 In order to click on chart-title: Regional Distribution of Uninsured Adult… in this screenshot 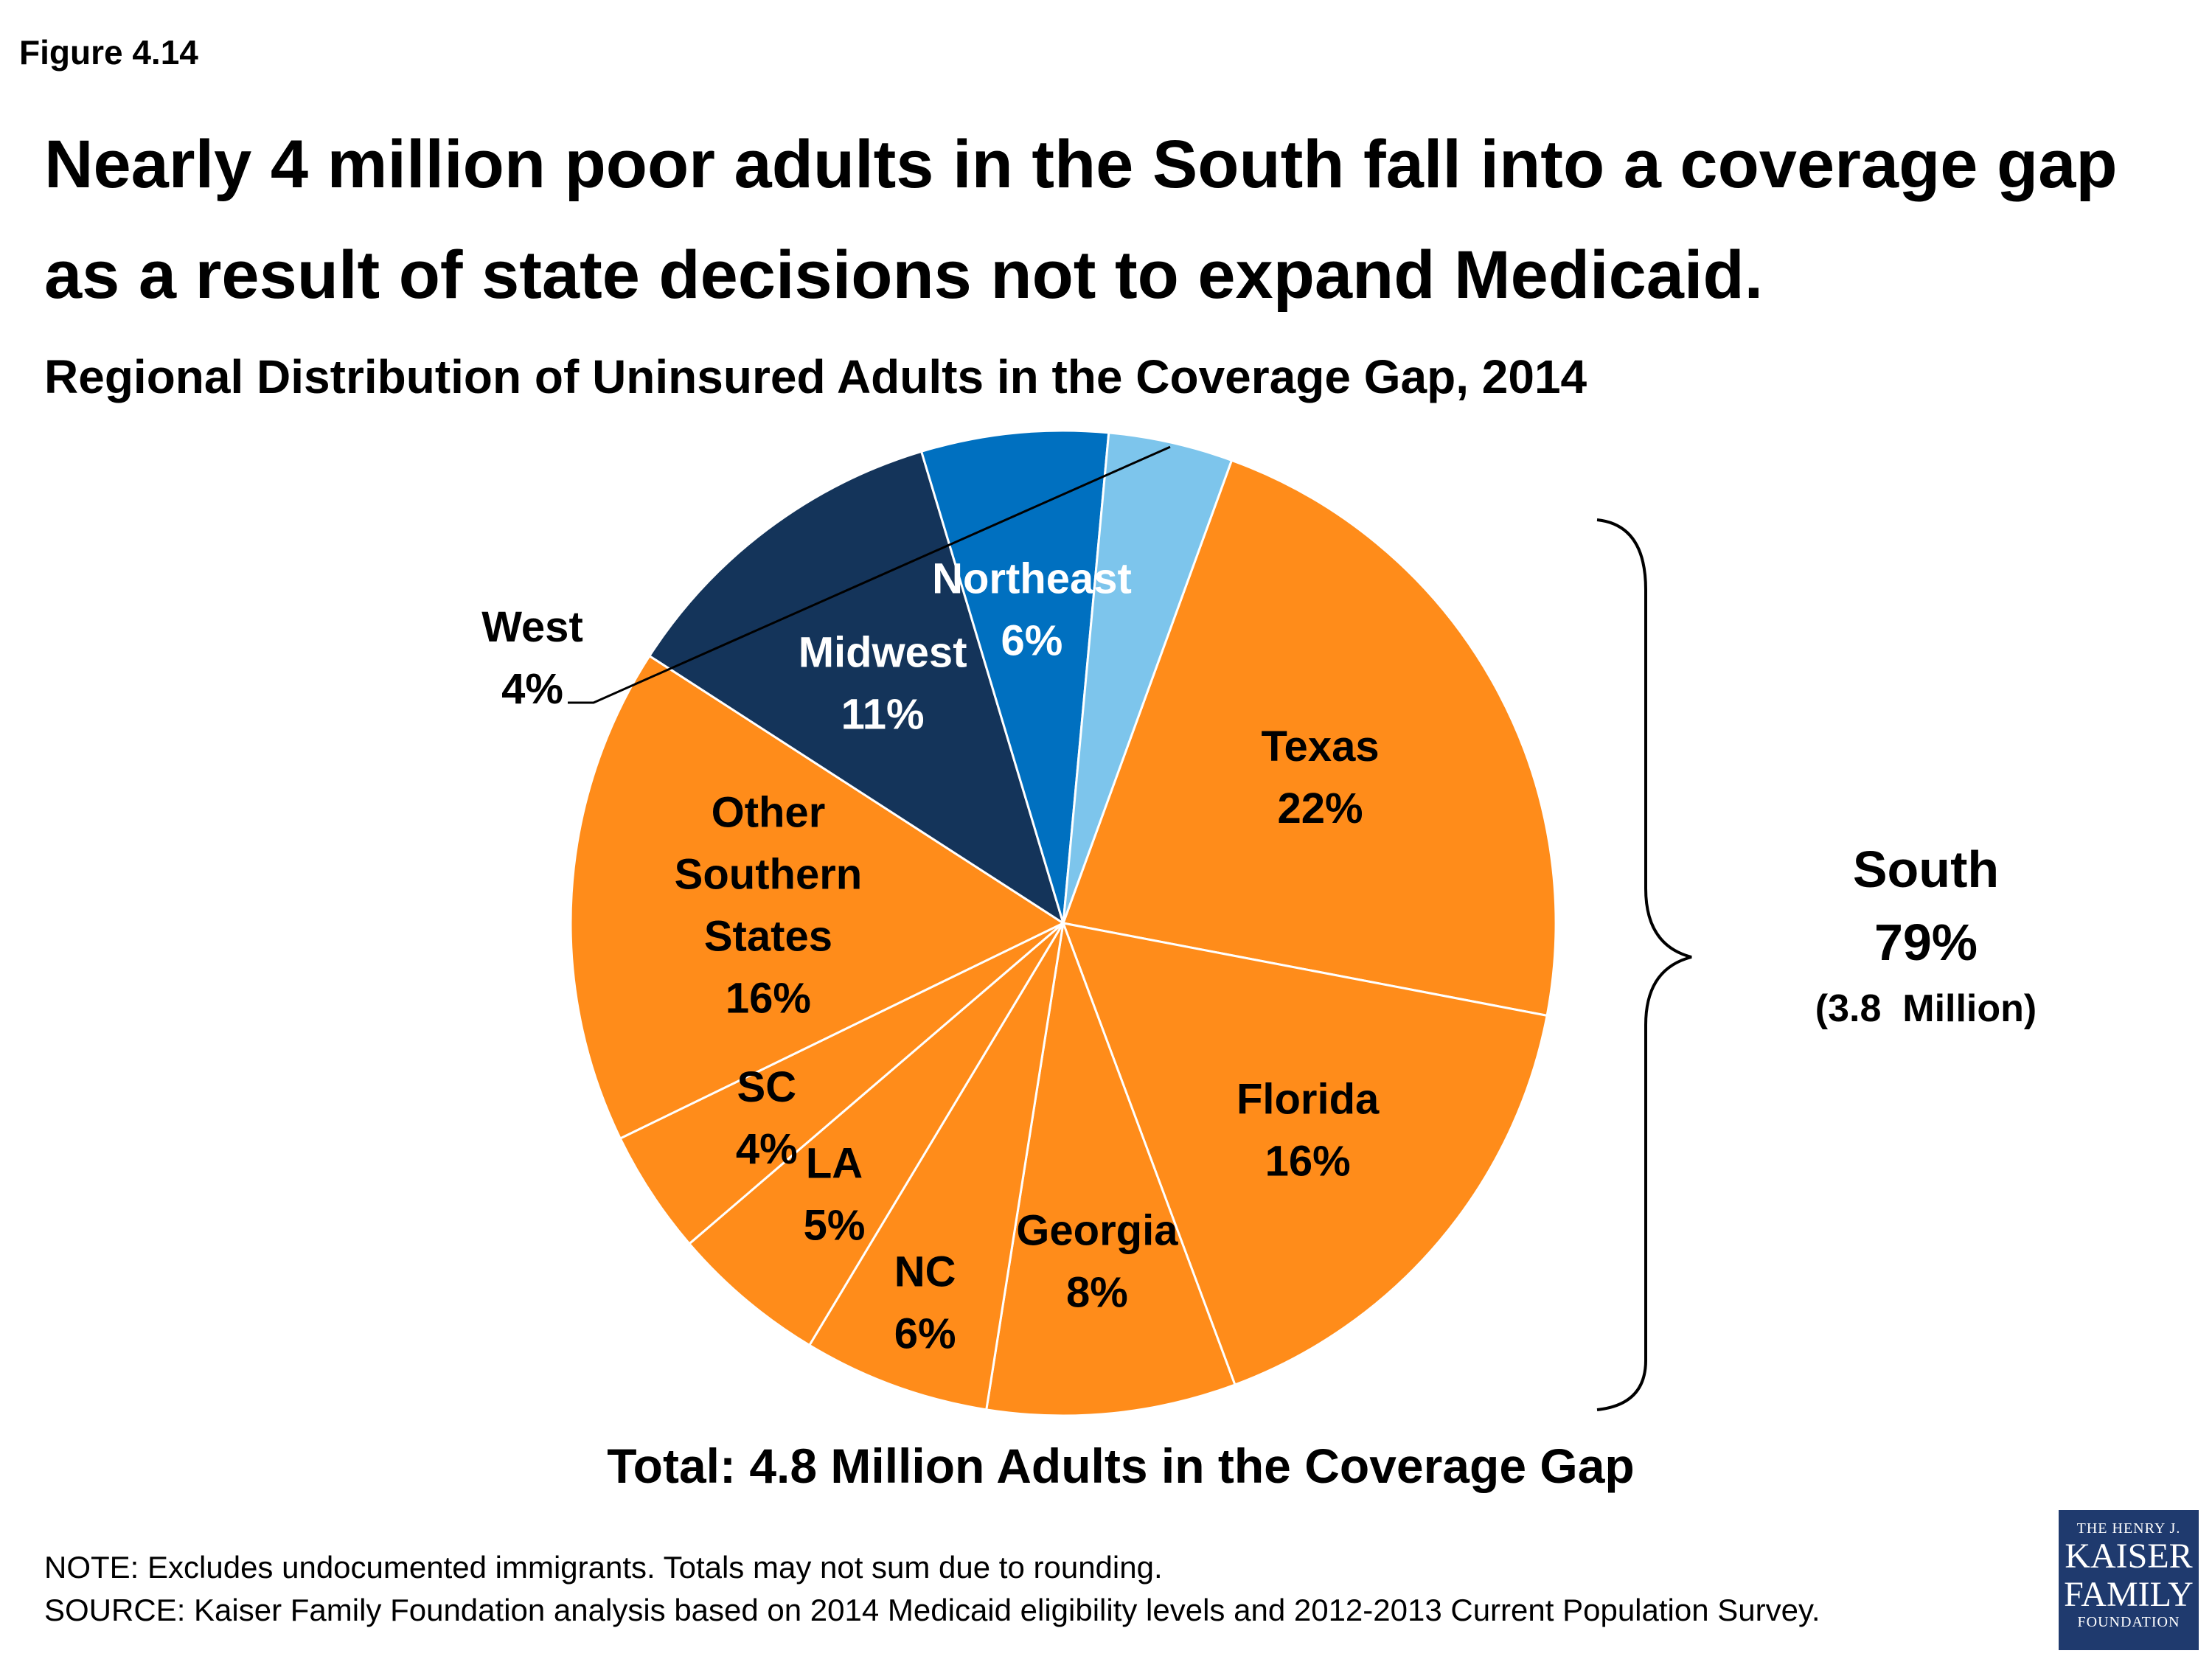, I will do `click(815, 376)`.